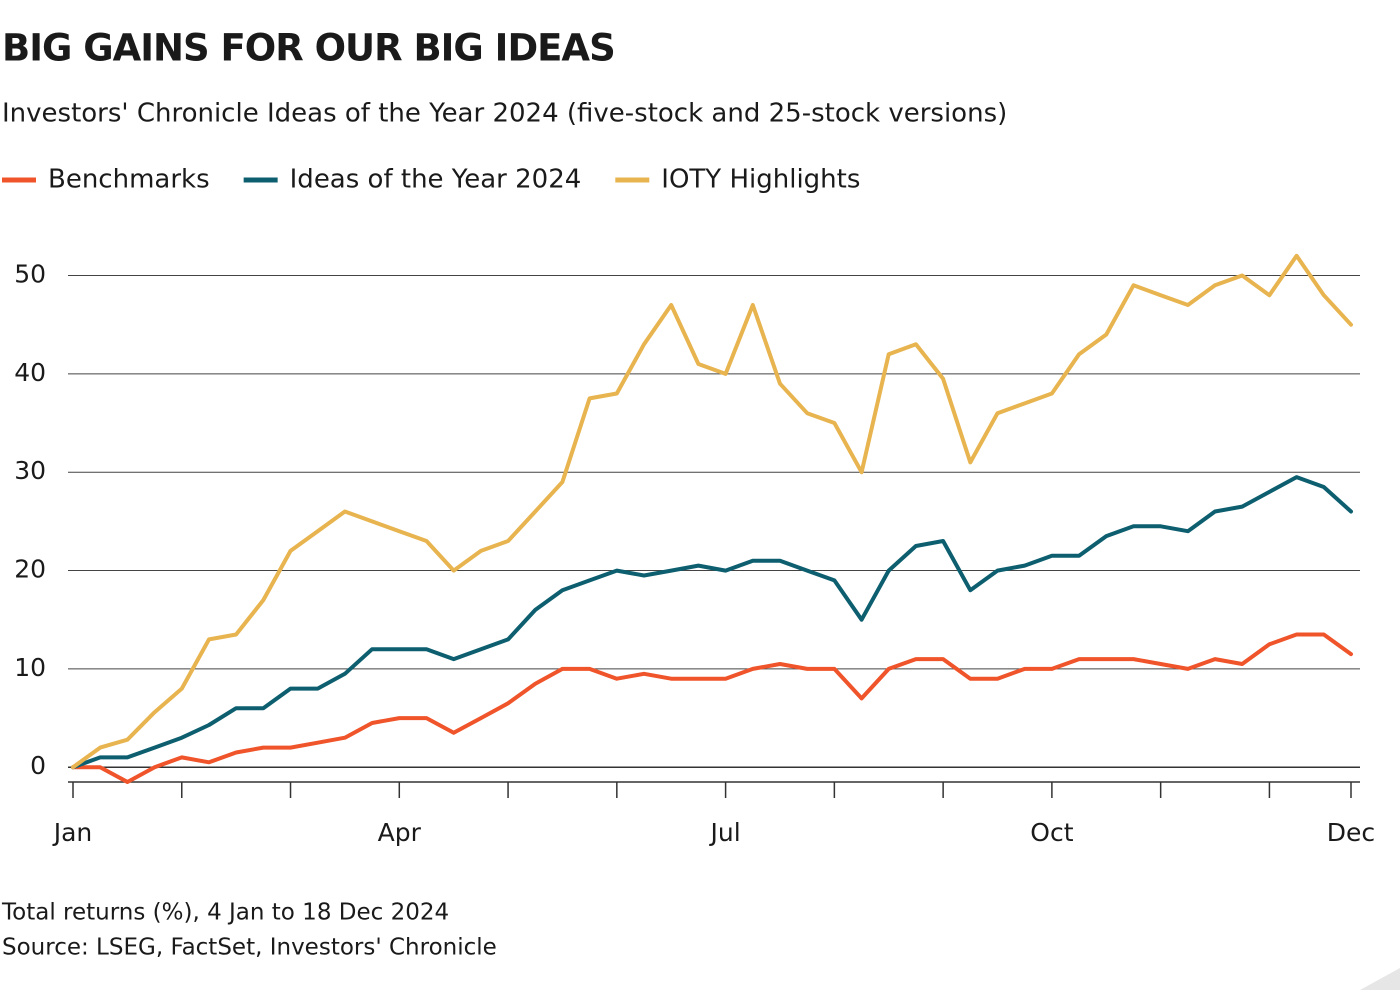 This screenshot has width=1400, height=1000. What do you see at coordinates (760, 180) in the screenshot?
I see `legend-label: IOTY Highlights` at bounding box center [760, 180].